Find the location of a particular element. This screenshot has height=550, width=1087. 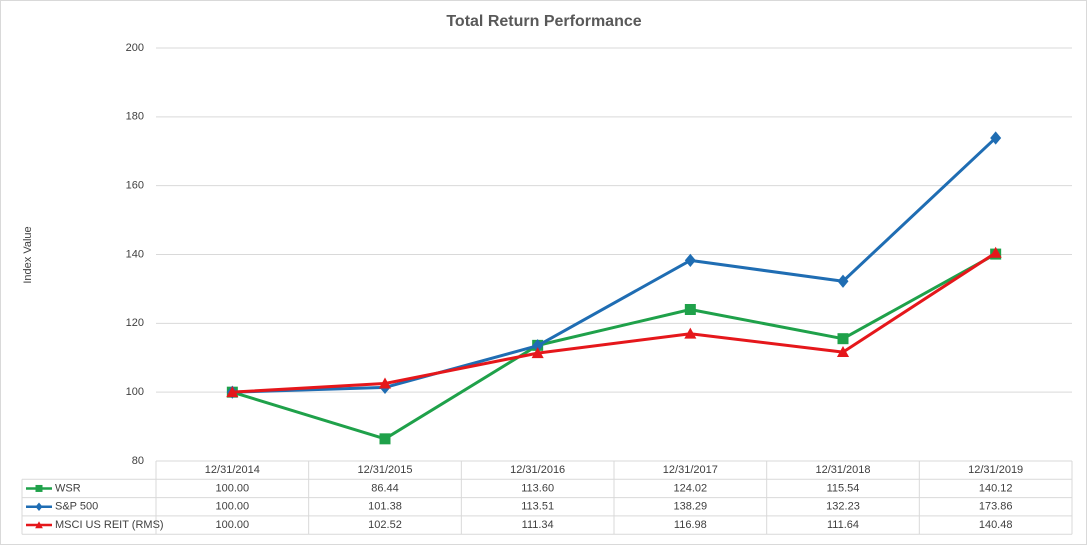

table-value: 124.02 is located at coordinates (691, 488).